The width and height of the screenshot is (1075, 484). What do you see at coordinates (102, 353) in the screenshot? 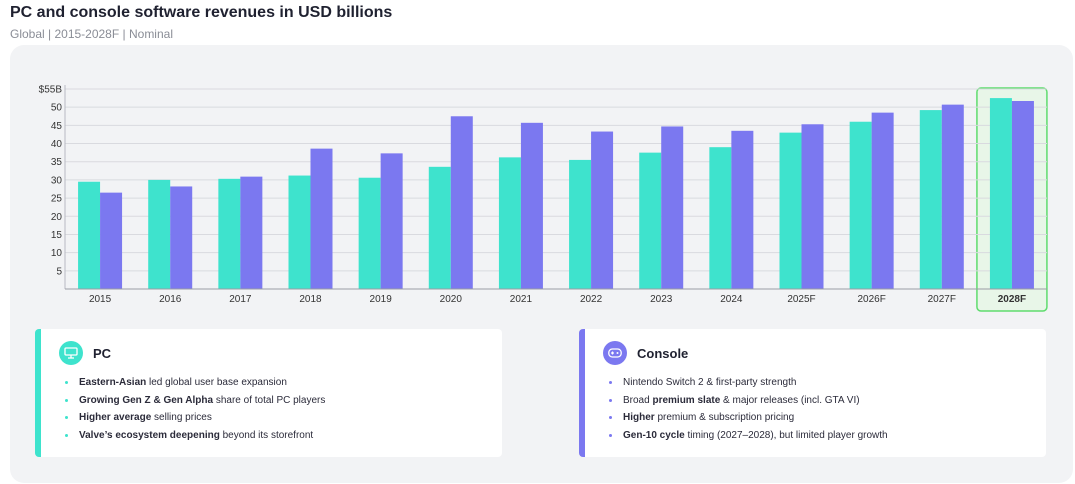
I see `pc-card-title: PC` at bounding box center [102, 353].